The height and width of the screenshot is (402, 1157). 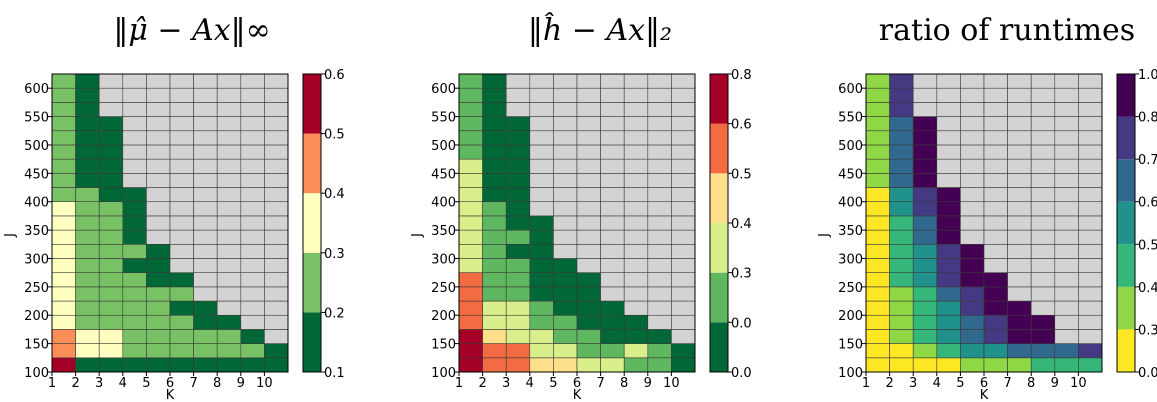 What do you see at coordinates (36, 89) in the screenshot?
I see `y-tick-label: 600` at bounding box center [36, 89].